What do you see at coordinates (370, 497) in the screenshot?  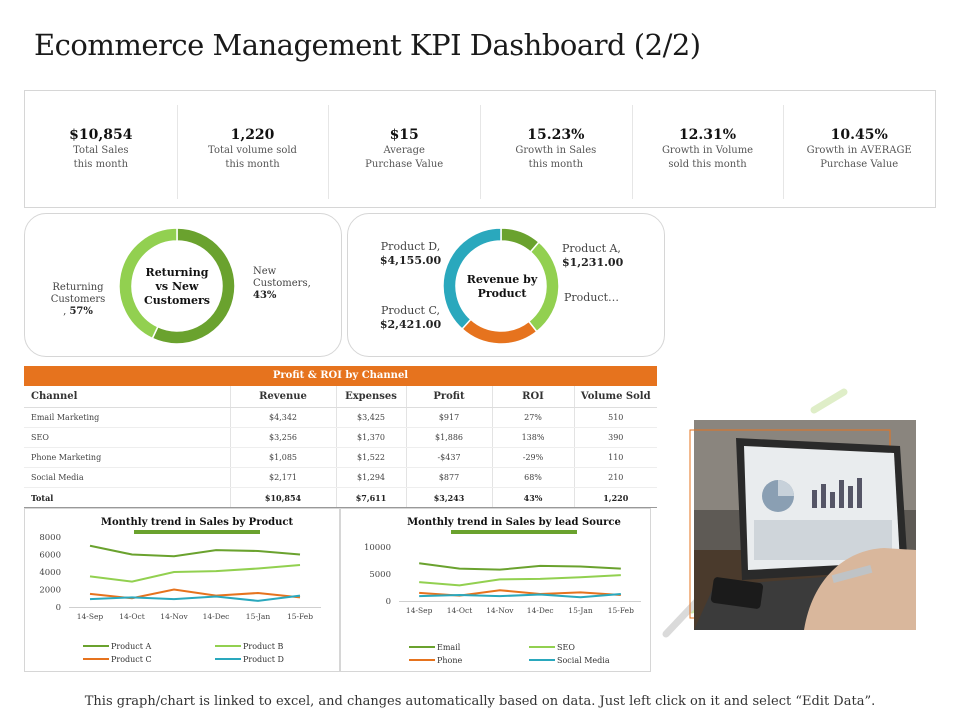 I see `table-cell: $7,611` at bounding box center [370, 497].